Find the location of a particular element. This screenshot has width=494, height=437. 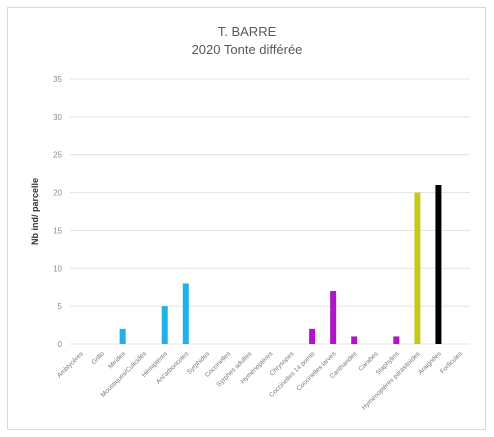

y-tick-label: 30 is located at coordinates (57, 117).